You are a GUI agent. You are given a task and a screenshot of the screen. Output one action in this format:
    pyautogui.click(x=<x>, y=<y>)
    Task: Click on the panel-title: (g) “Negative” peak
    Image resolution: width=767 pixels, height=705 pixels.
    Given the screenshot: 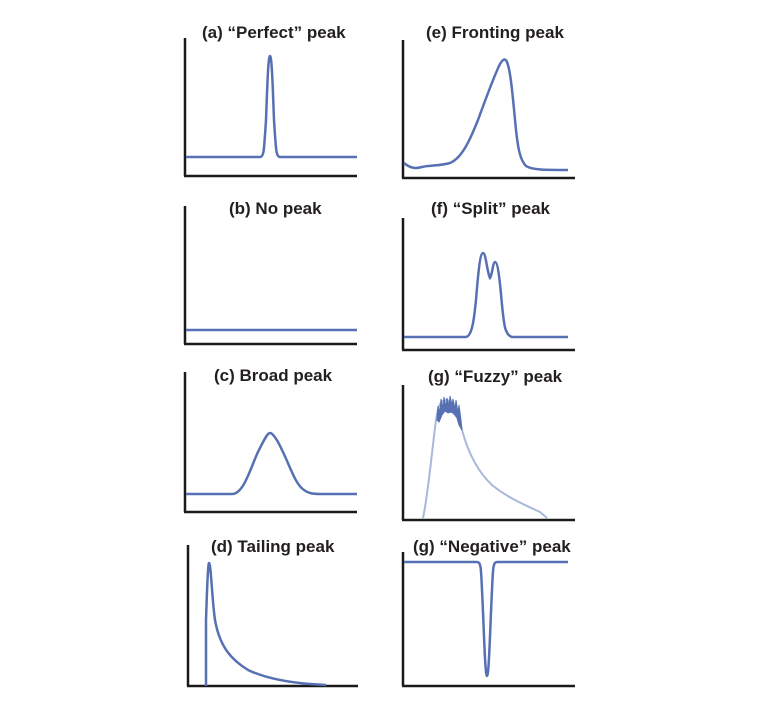 What is the action you would take?
    pyautogui.click(x=492, y=546)
    